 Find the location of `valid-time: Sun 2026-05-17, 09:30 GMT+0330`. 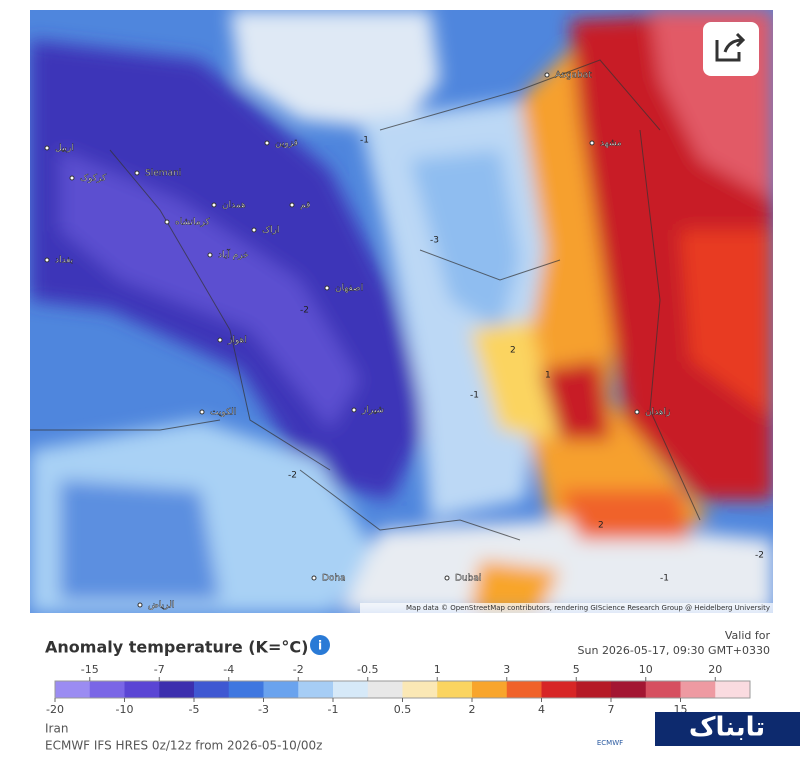

valid-time: Sun 2026-05-17, 09:30 GMT+0330 is located at coordinates (674, 650).